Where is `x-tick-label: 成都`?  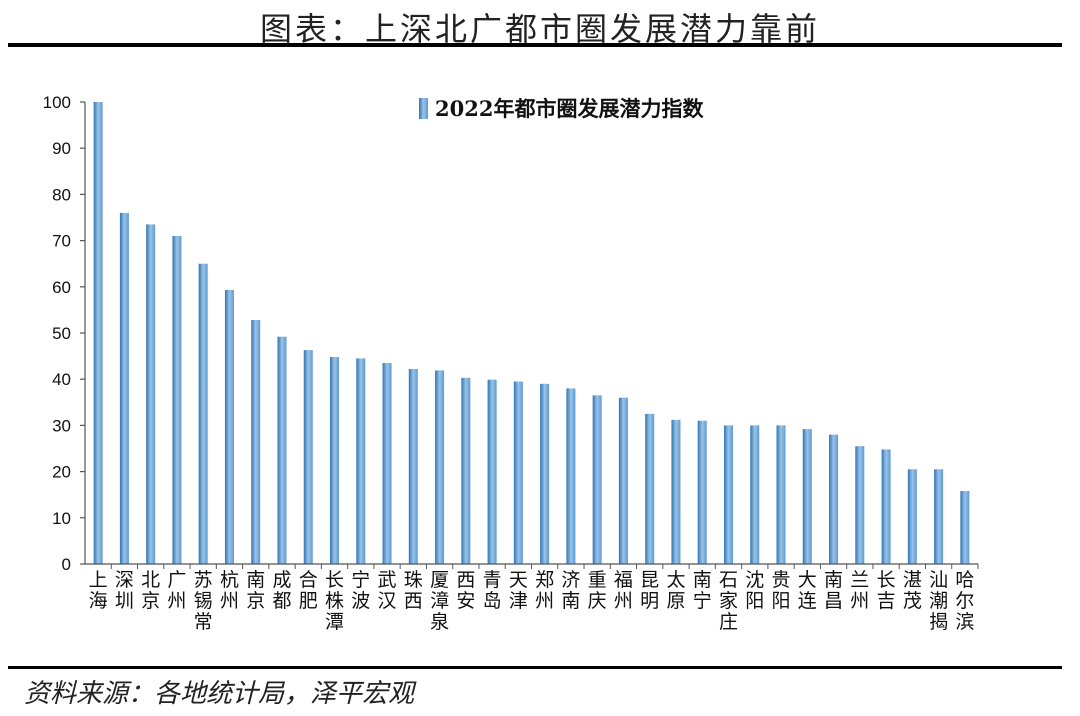
x-tick-label: 成都 is located at coordinates (281, 590).